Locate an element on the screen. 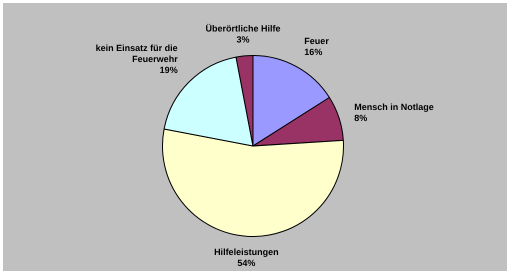 The width and height of the screenshot is (510, 274). data-label: 19% is located at coordinates (169, 70).